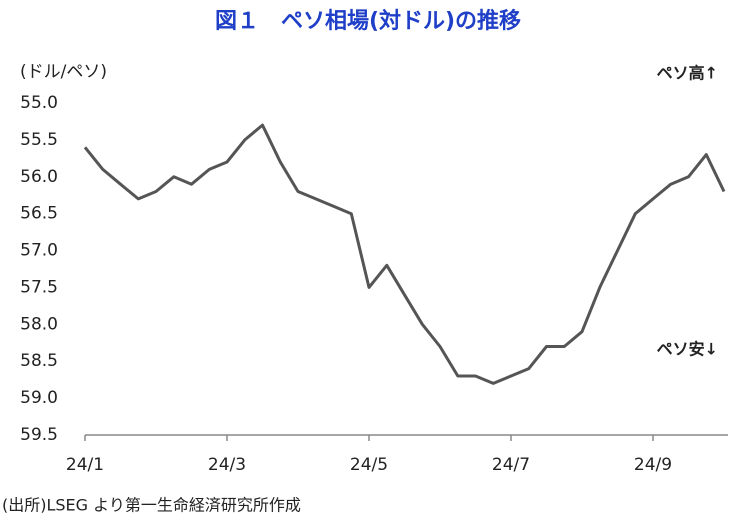  Describe the element at coordinates (687, 73) in the screenshot. I see `annotation: ペソ高↑` at that location.